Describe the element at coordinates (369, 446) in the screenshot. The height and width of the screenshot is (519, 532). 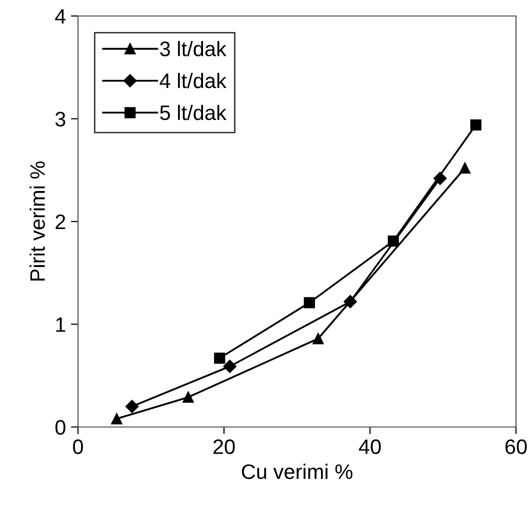
I see `x-tick-label: 40` at that location.